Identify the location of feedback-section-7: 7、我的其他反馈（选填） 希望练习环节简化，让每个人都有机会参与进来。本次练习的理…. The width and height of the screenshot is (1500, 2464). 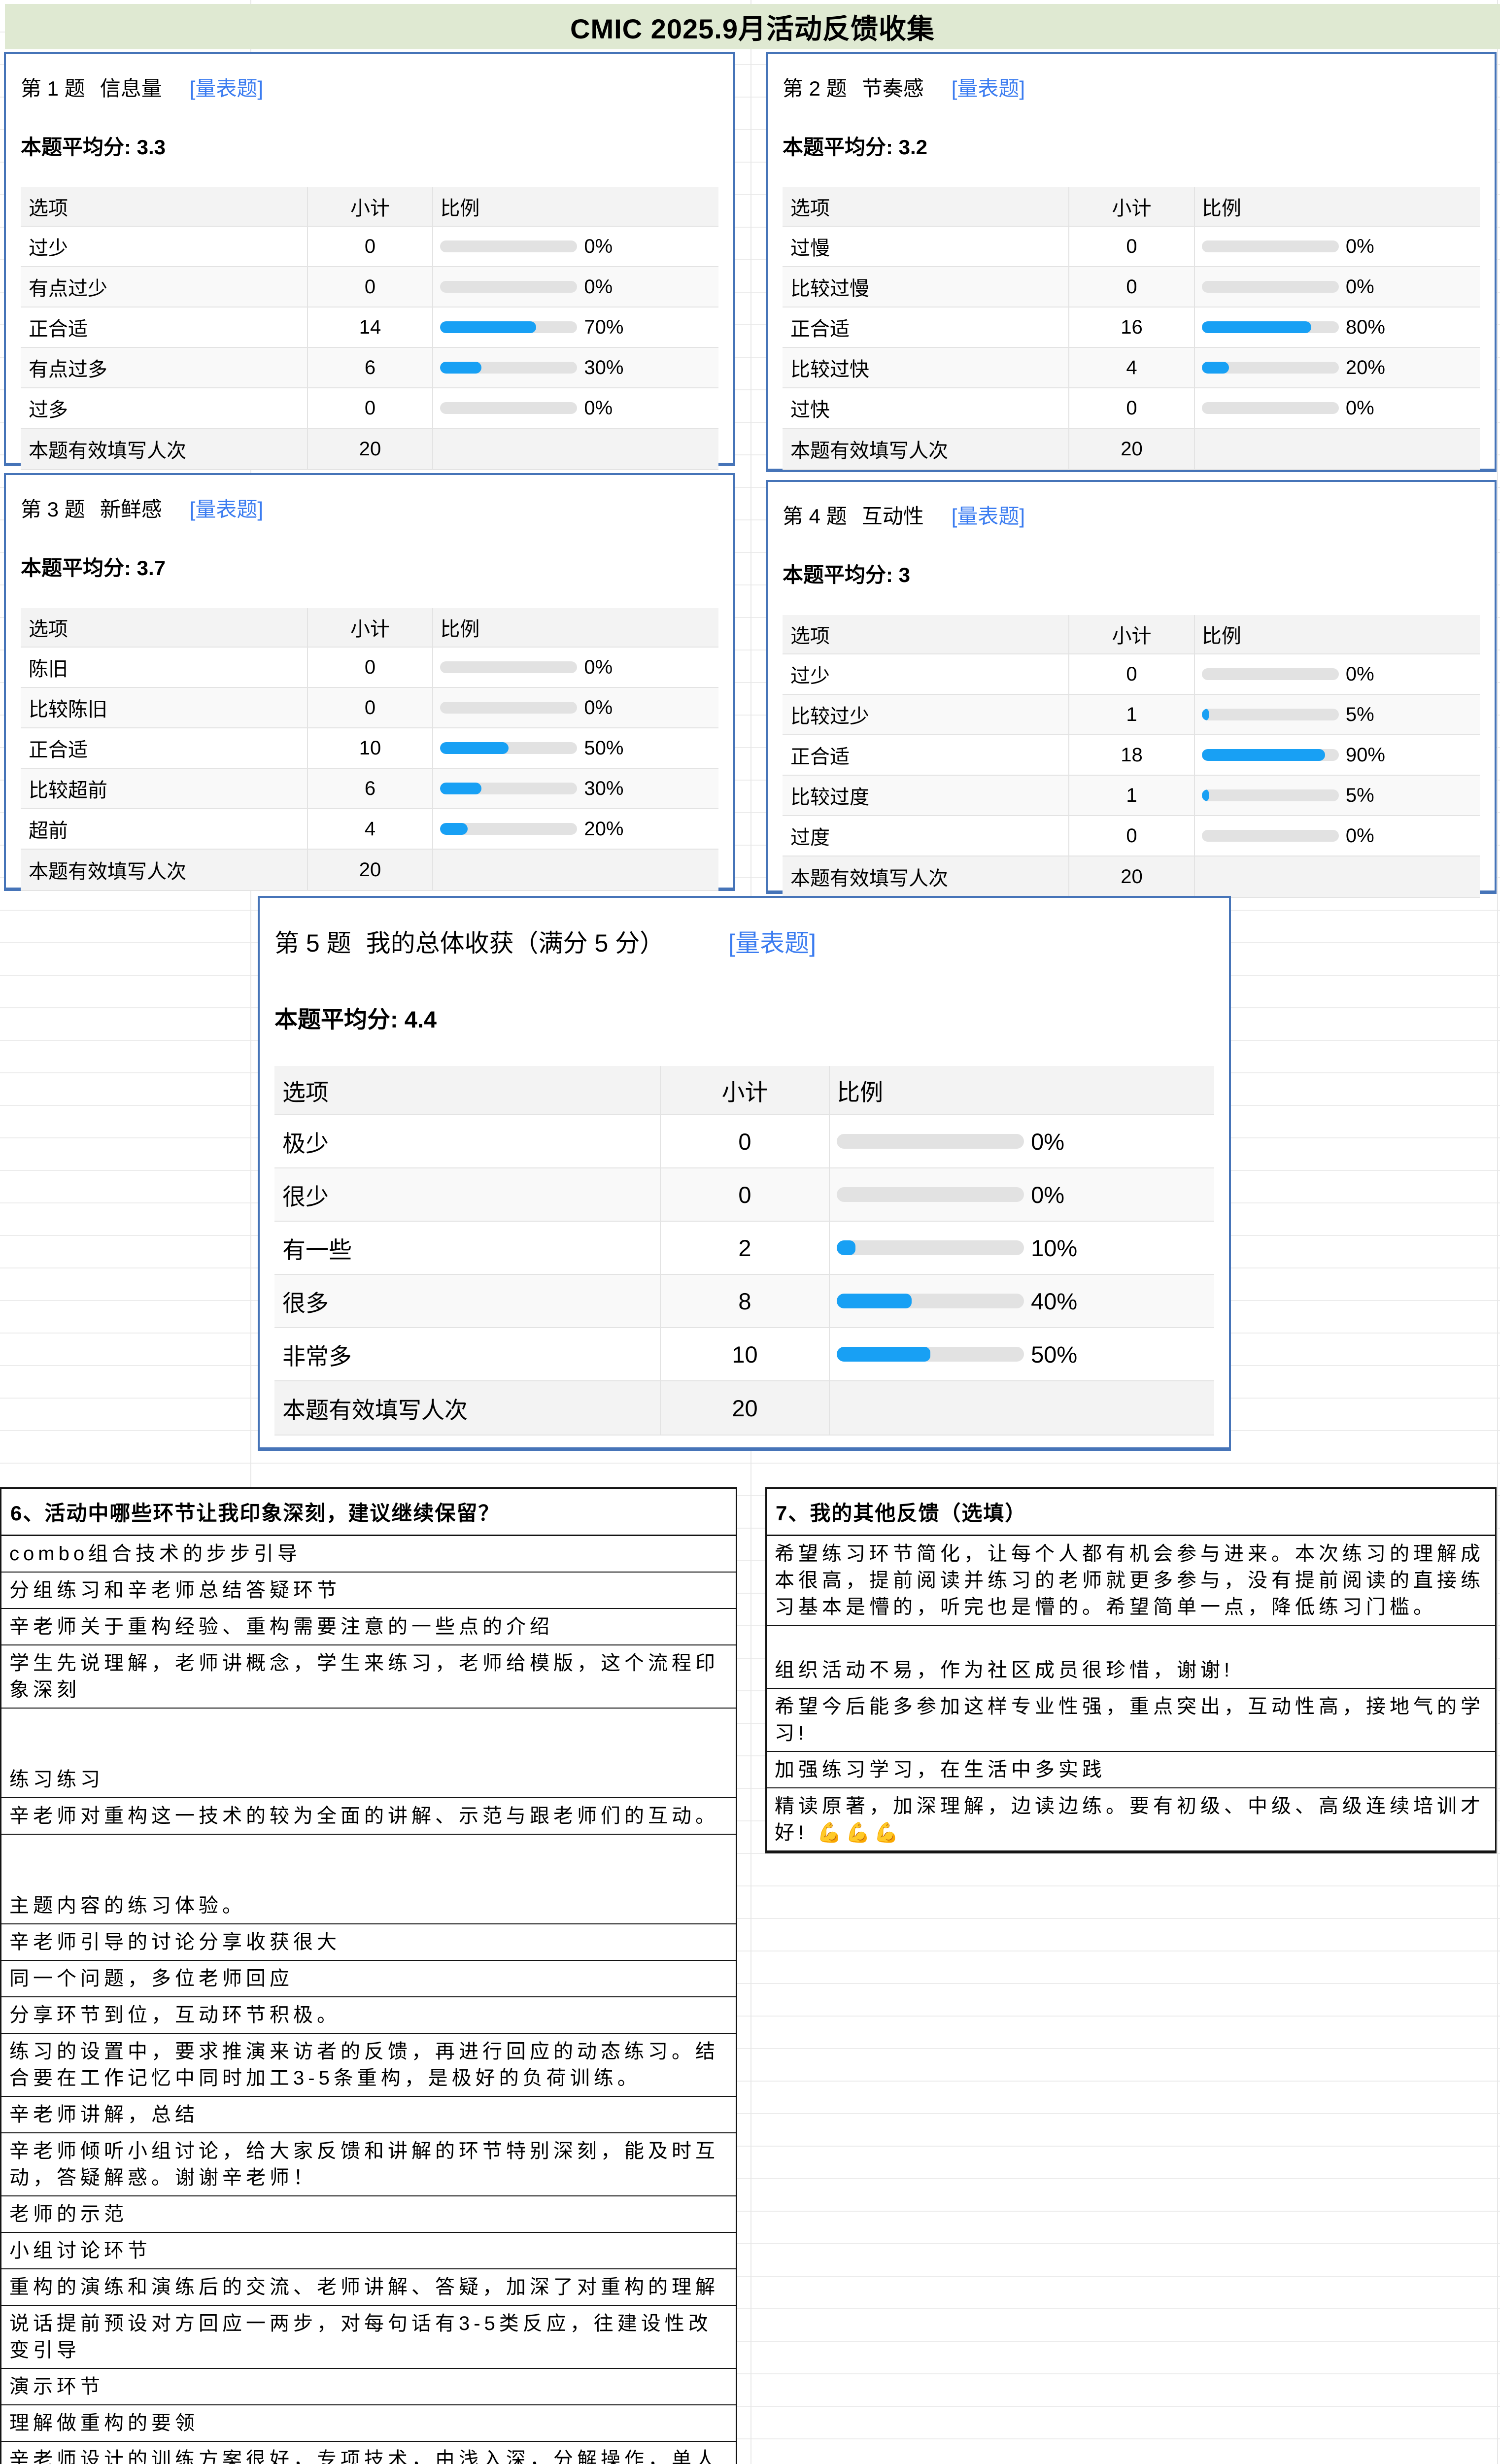
(1131, 1670).